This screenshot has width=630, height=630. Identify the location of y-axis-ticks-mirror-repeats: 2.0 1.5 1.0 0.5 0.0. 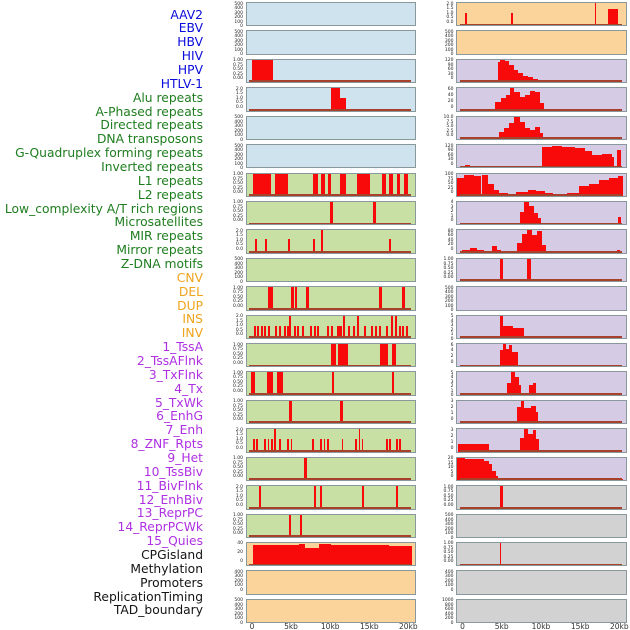
(230, 496).